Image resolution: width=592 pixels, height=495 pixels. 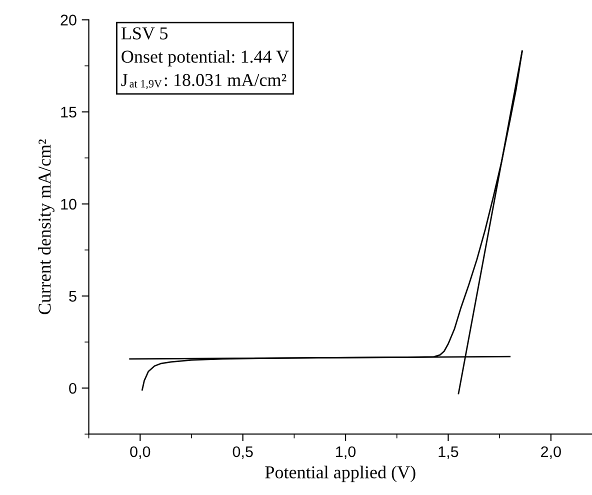 What do you see at coordinates (68, 20) in the screenshot?
I see `y-tick-label: 20` at bounding box center [68, 20].